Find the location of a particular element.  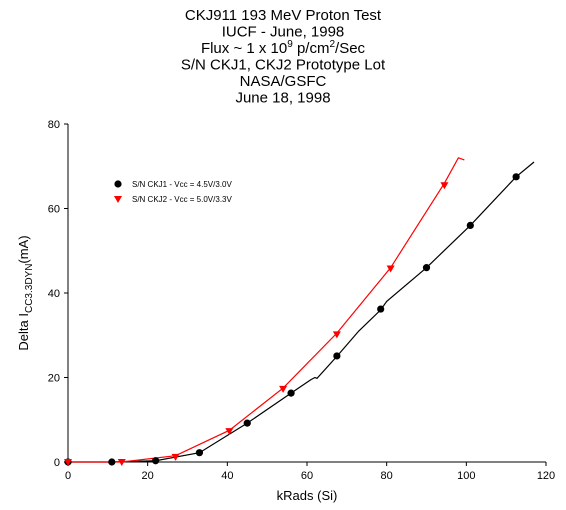

x-tick-label: 40 is located at coordinates (227, 476).